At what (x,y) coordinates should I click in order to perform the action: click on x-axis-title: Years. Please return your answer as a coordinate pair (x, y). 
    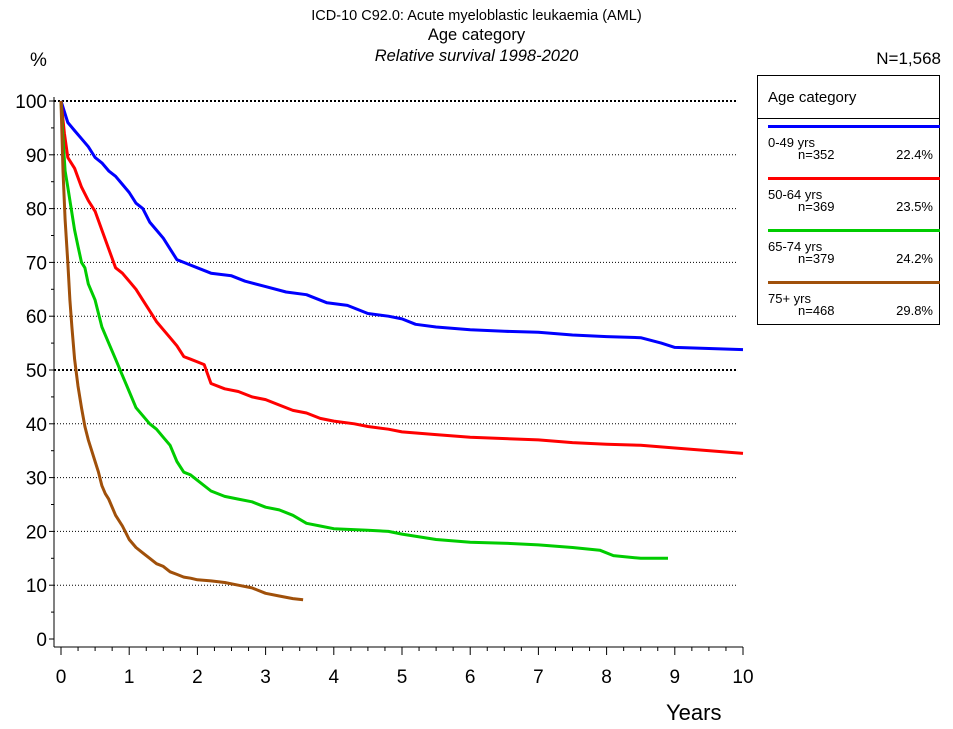
    Looking at the image, I should click on (694, 712).